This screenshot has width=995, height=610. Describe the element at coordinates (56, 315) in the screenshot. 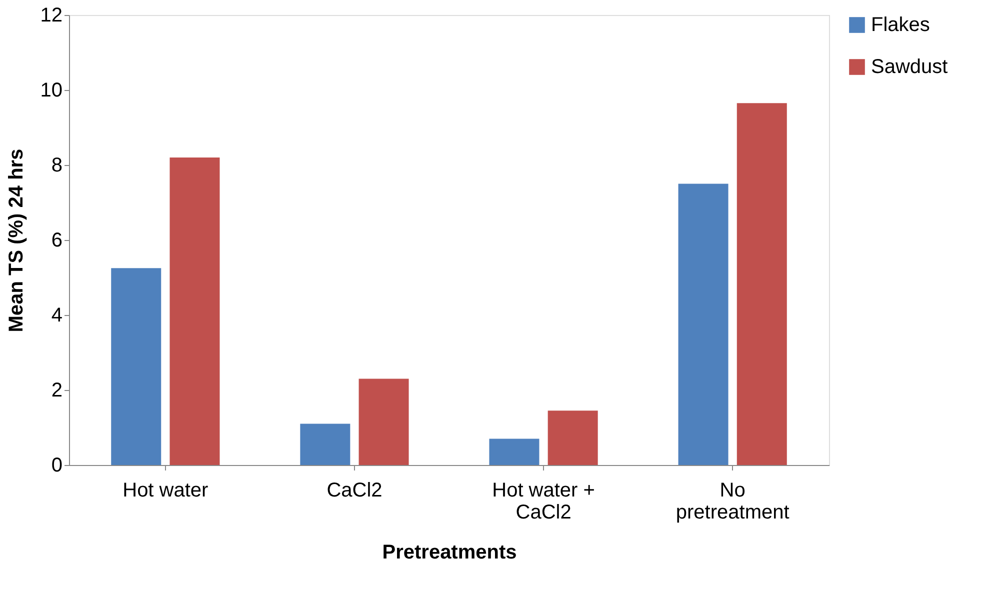

I see `y-tick-label: 4` at that location.